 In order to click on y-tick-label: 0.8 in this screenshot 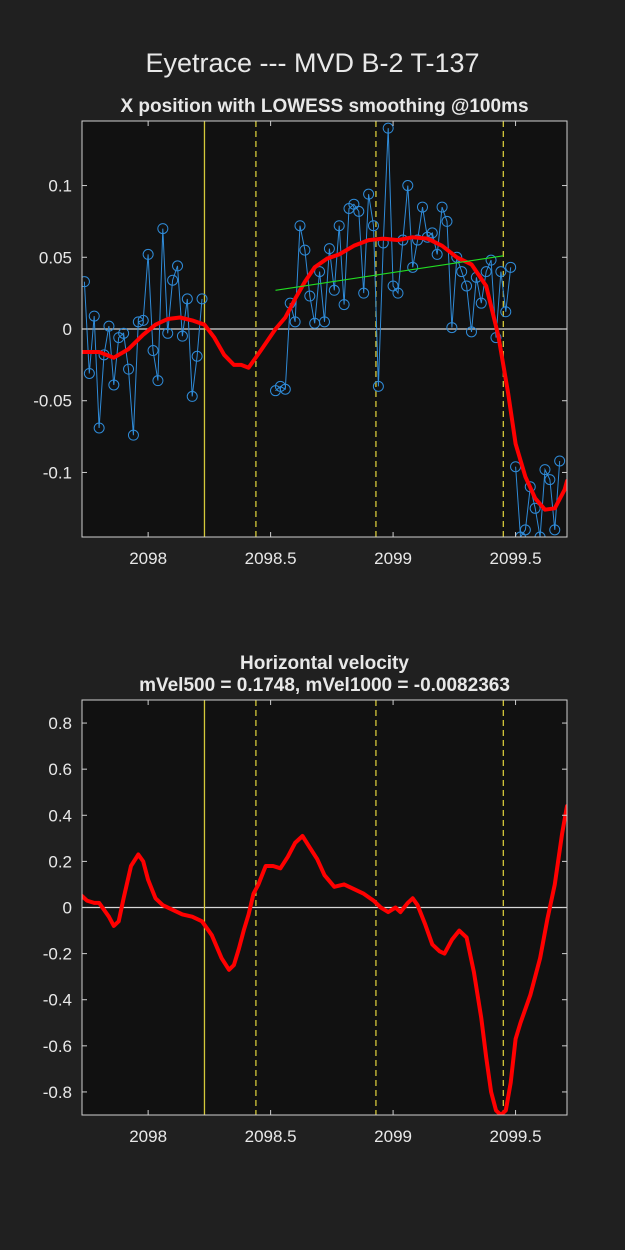, I will do `click(60, 723)`.